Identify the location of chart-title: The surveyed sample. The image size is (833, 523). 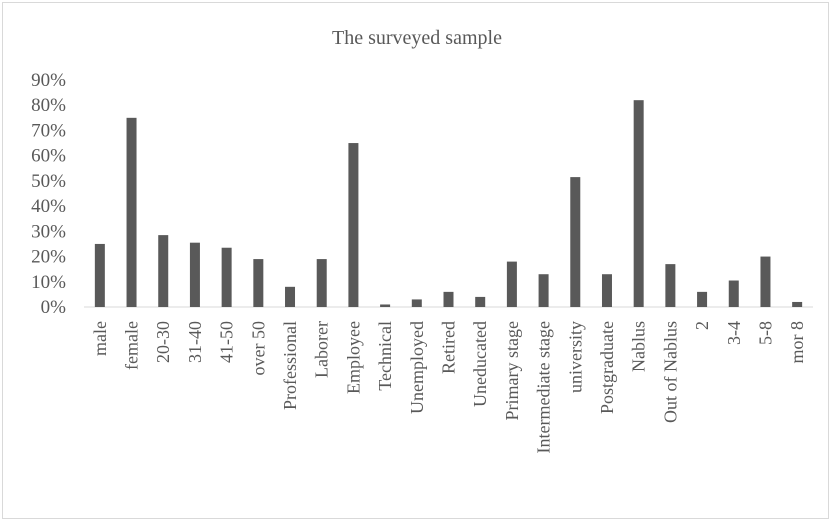
(417, 38).